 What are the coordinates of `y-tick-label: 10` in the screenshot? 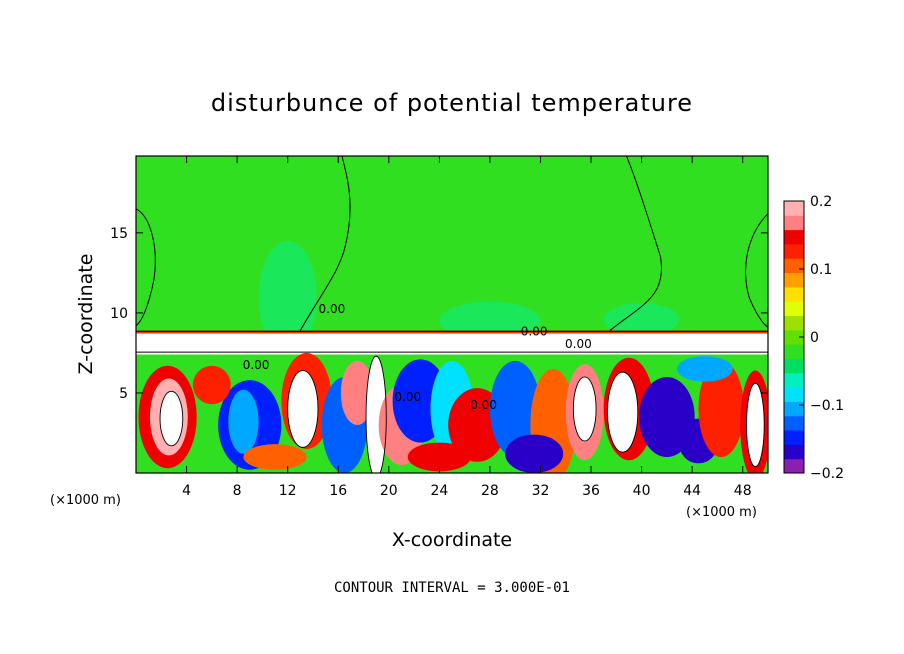 It's located at (119, 314).